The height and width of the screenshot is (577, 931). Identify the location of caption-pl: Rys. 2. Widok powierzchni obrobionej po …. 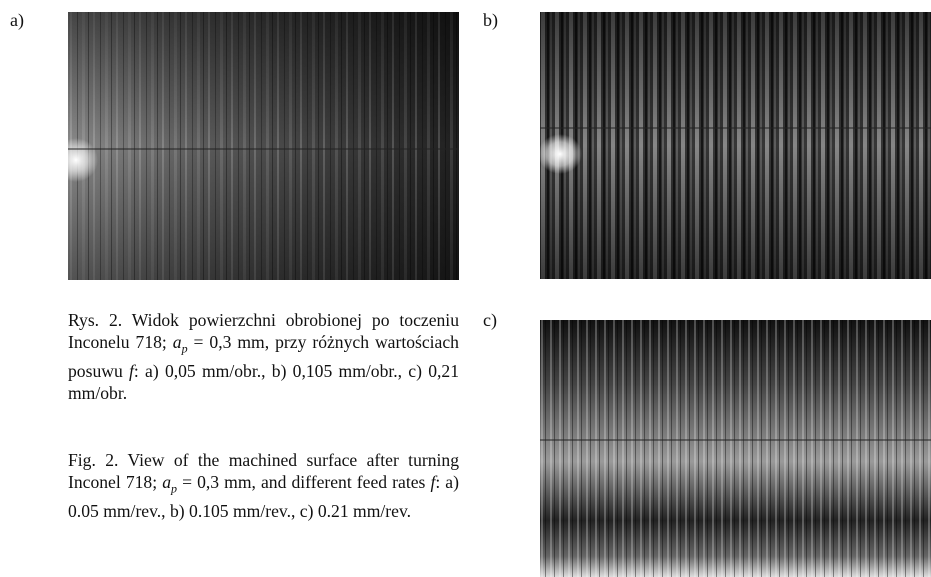
(263, 356).